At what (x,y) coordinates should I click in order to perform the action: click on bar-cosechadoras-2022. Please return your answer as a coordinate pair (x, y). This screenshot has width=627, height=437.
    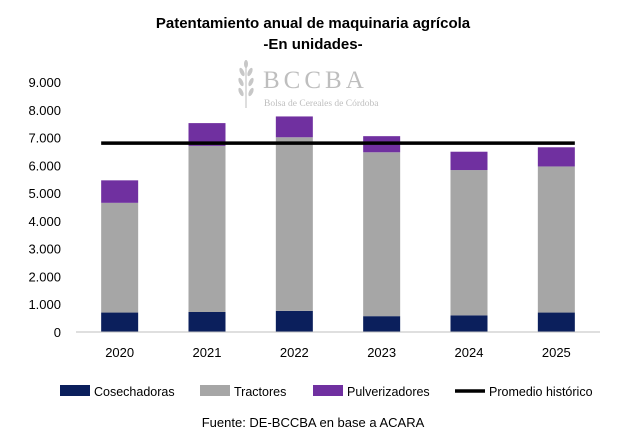
    Looking at the image, I should click on (294, 321).